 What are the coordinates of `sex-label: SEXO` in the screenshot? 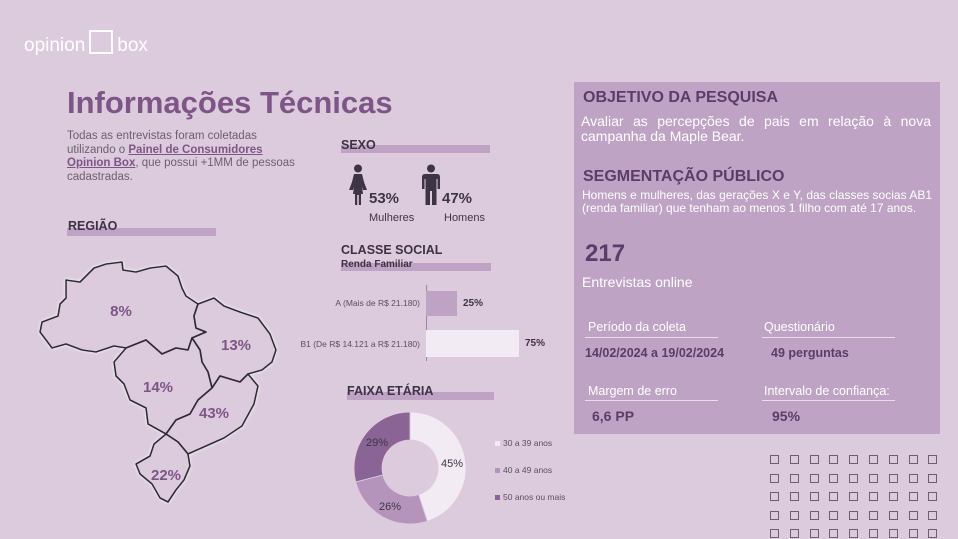 It's located at (358, 145).